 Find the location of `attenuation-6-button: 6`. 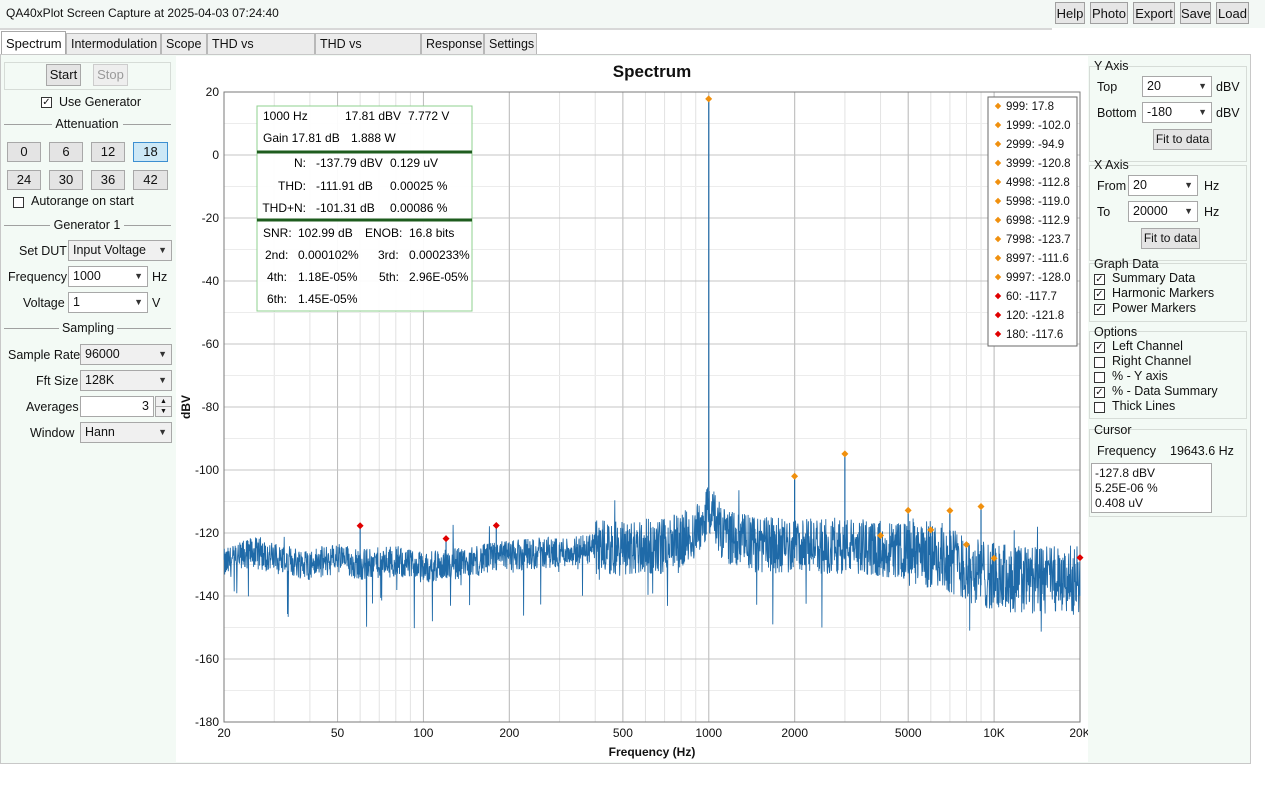

attenuation-6-button: 6 is located at coordinates (66, 152).